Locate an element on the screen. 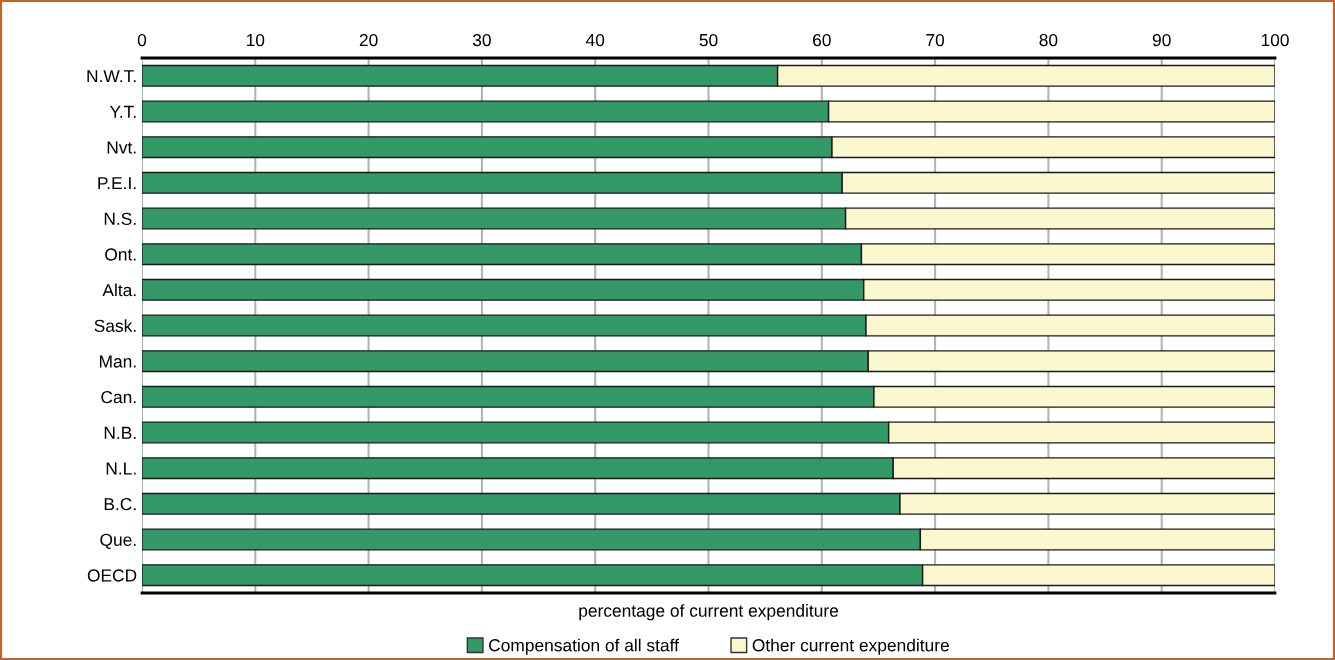 The width and height of the screenshot is (1335, 660). x-tick-label: 100 is located at coordinates (1275, 40).